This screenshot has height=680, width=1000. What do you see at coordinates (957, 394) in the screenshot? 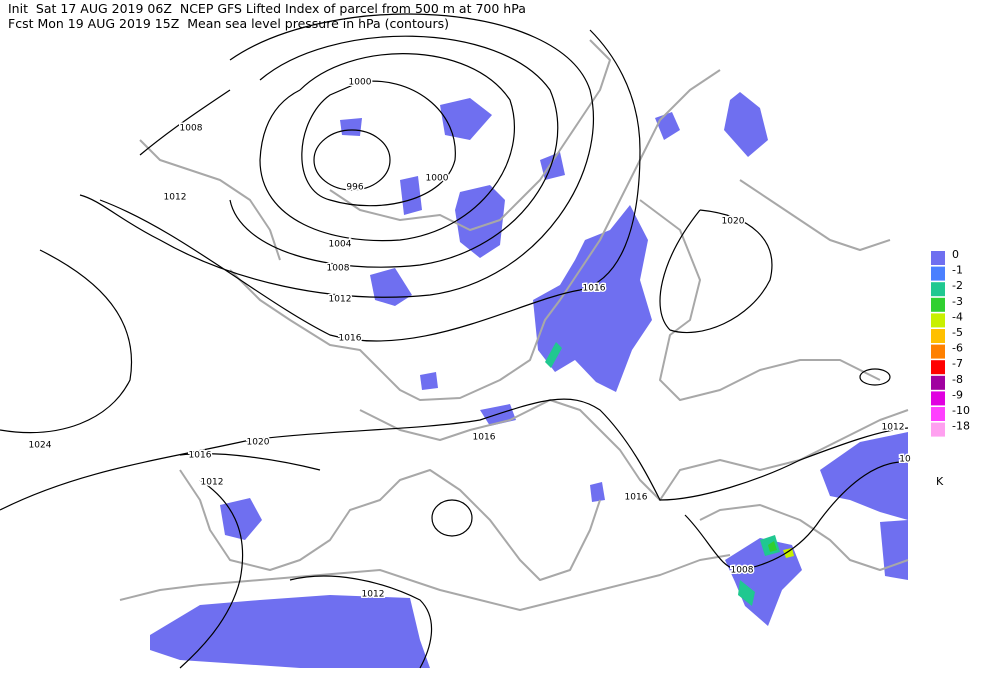
I see `legend-label: -9` at bounding box center [957, 394].